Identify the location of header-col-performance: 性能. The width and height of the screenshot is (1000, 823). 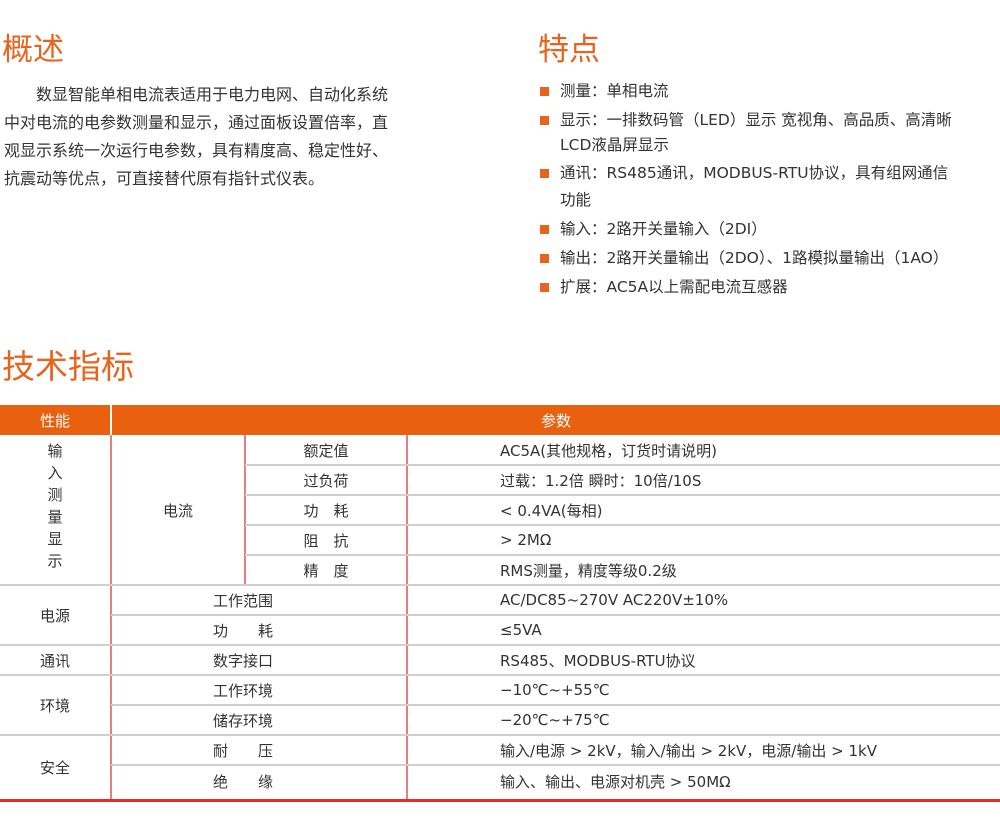
(54, 420).